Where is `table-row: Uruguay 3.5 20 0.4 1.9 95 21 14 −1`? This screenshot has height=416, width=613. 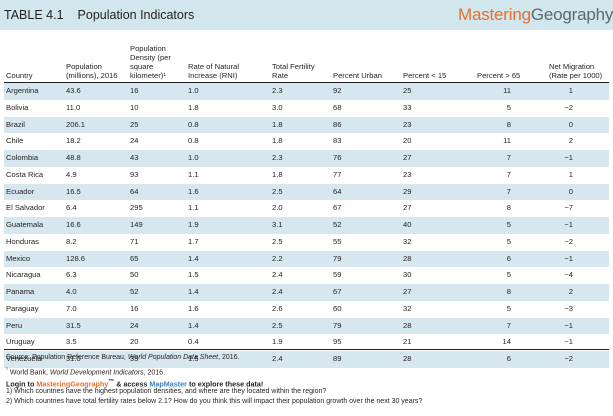
table-row: Uruguay 3.5 20 0.4 1.9 95 21 14 −1 is located at coordinates (306, 342).